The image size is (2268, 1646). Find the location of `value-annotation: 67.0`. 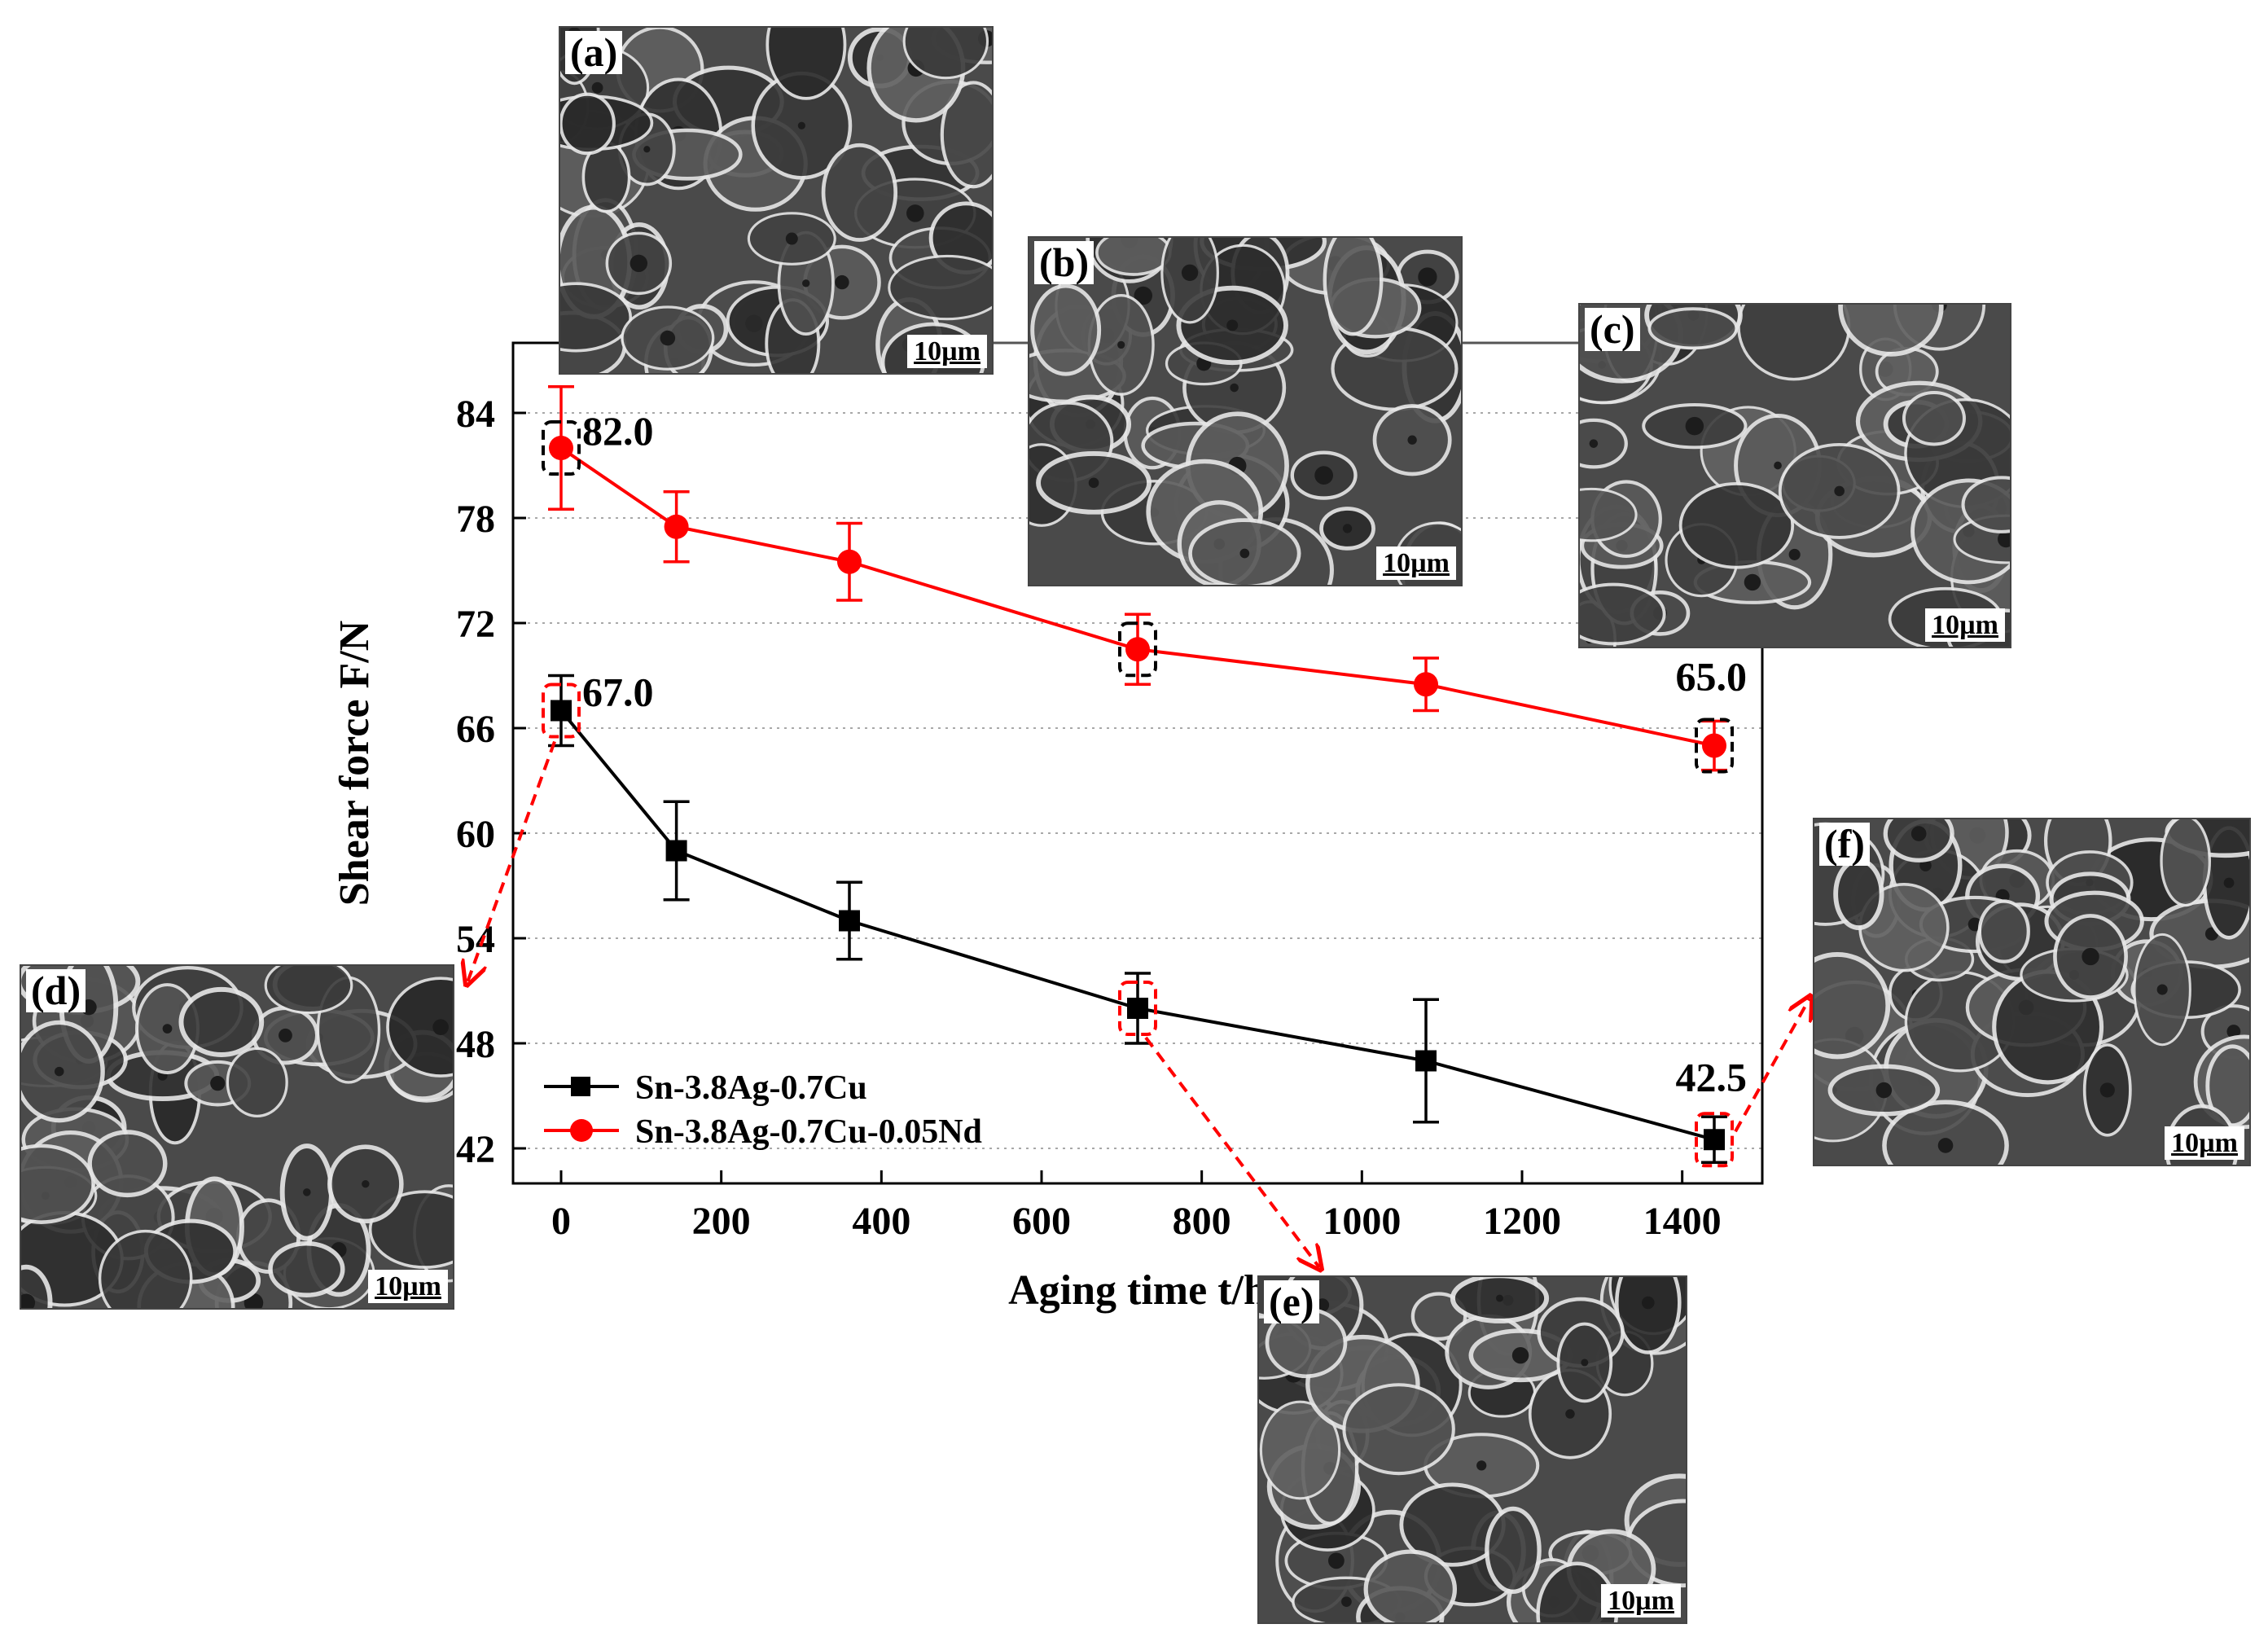

value-annotation: 67.0 is located at coordinates (618, 692).